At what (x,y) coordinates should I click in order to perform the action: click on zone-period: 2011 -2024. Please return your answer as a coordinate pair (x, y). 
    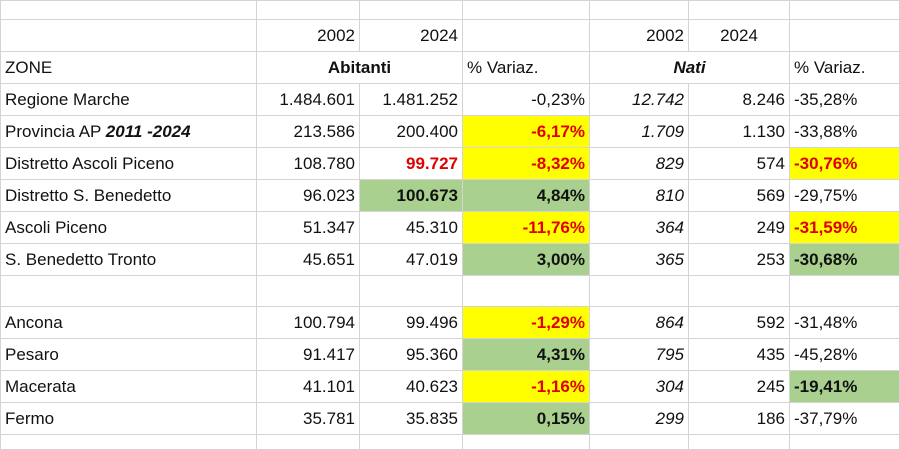
    Looking at the image, I should click on (148, 131).